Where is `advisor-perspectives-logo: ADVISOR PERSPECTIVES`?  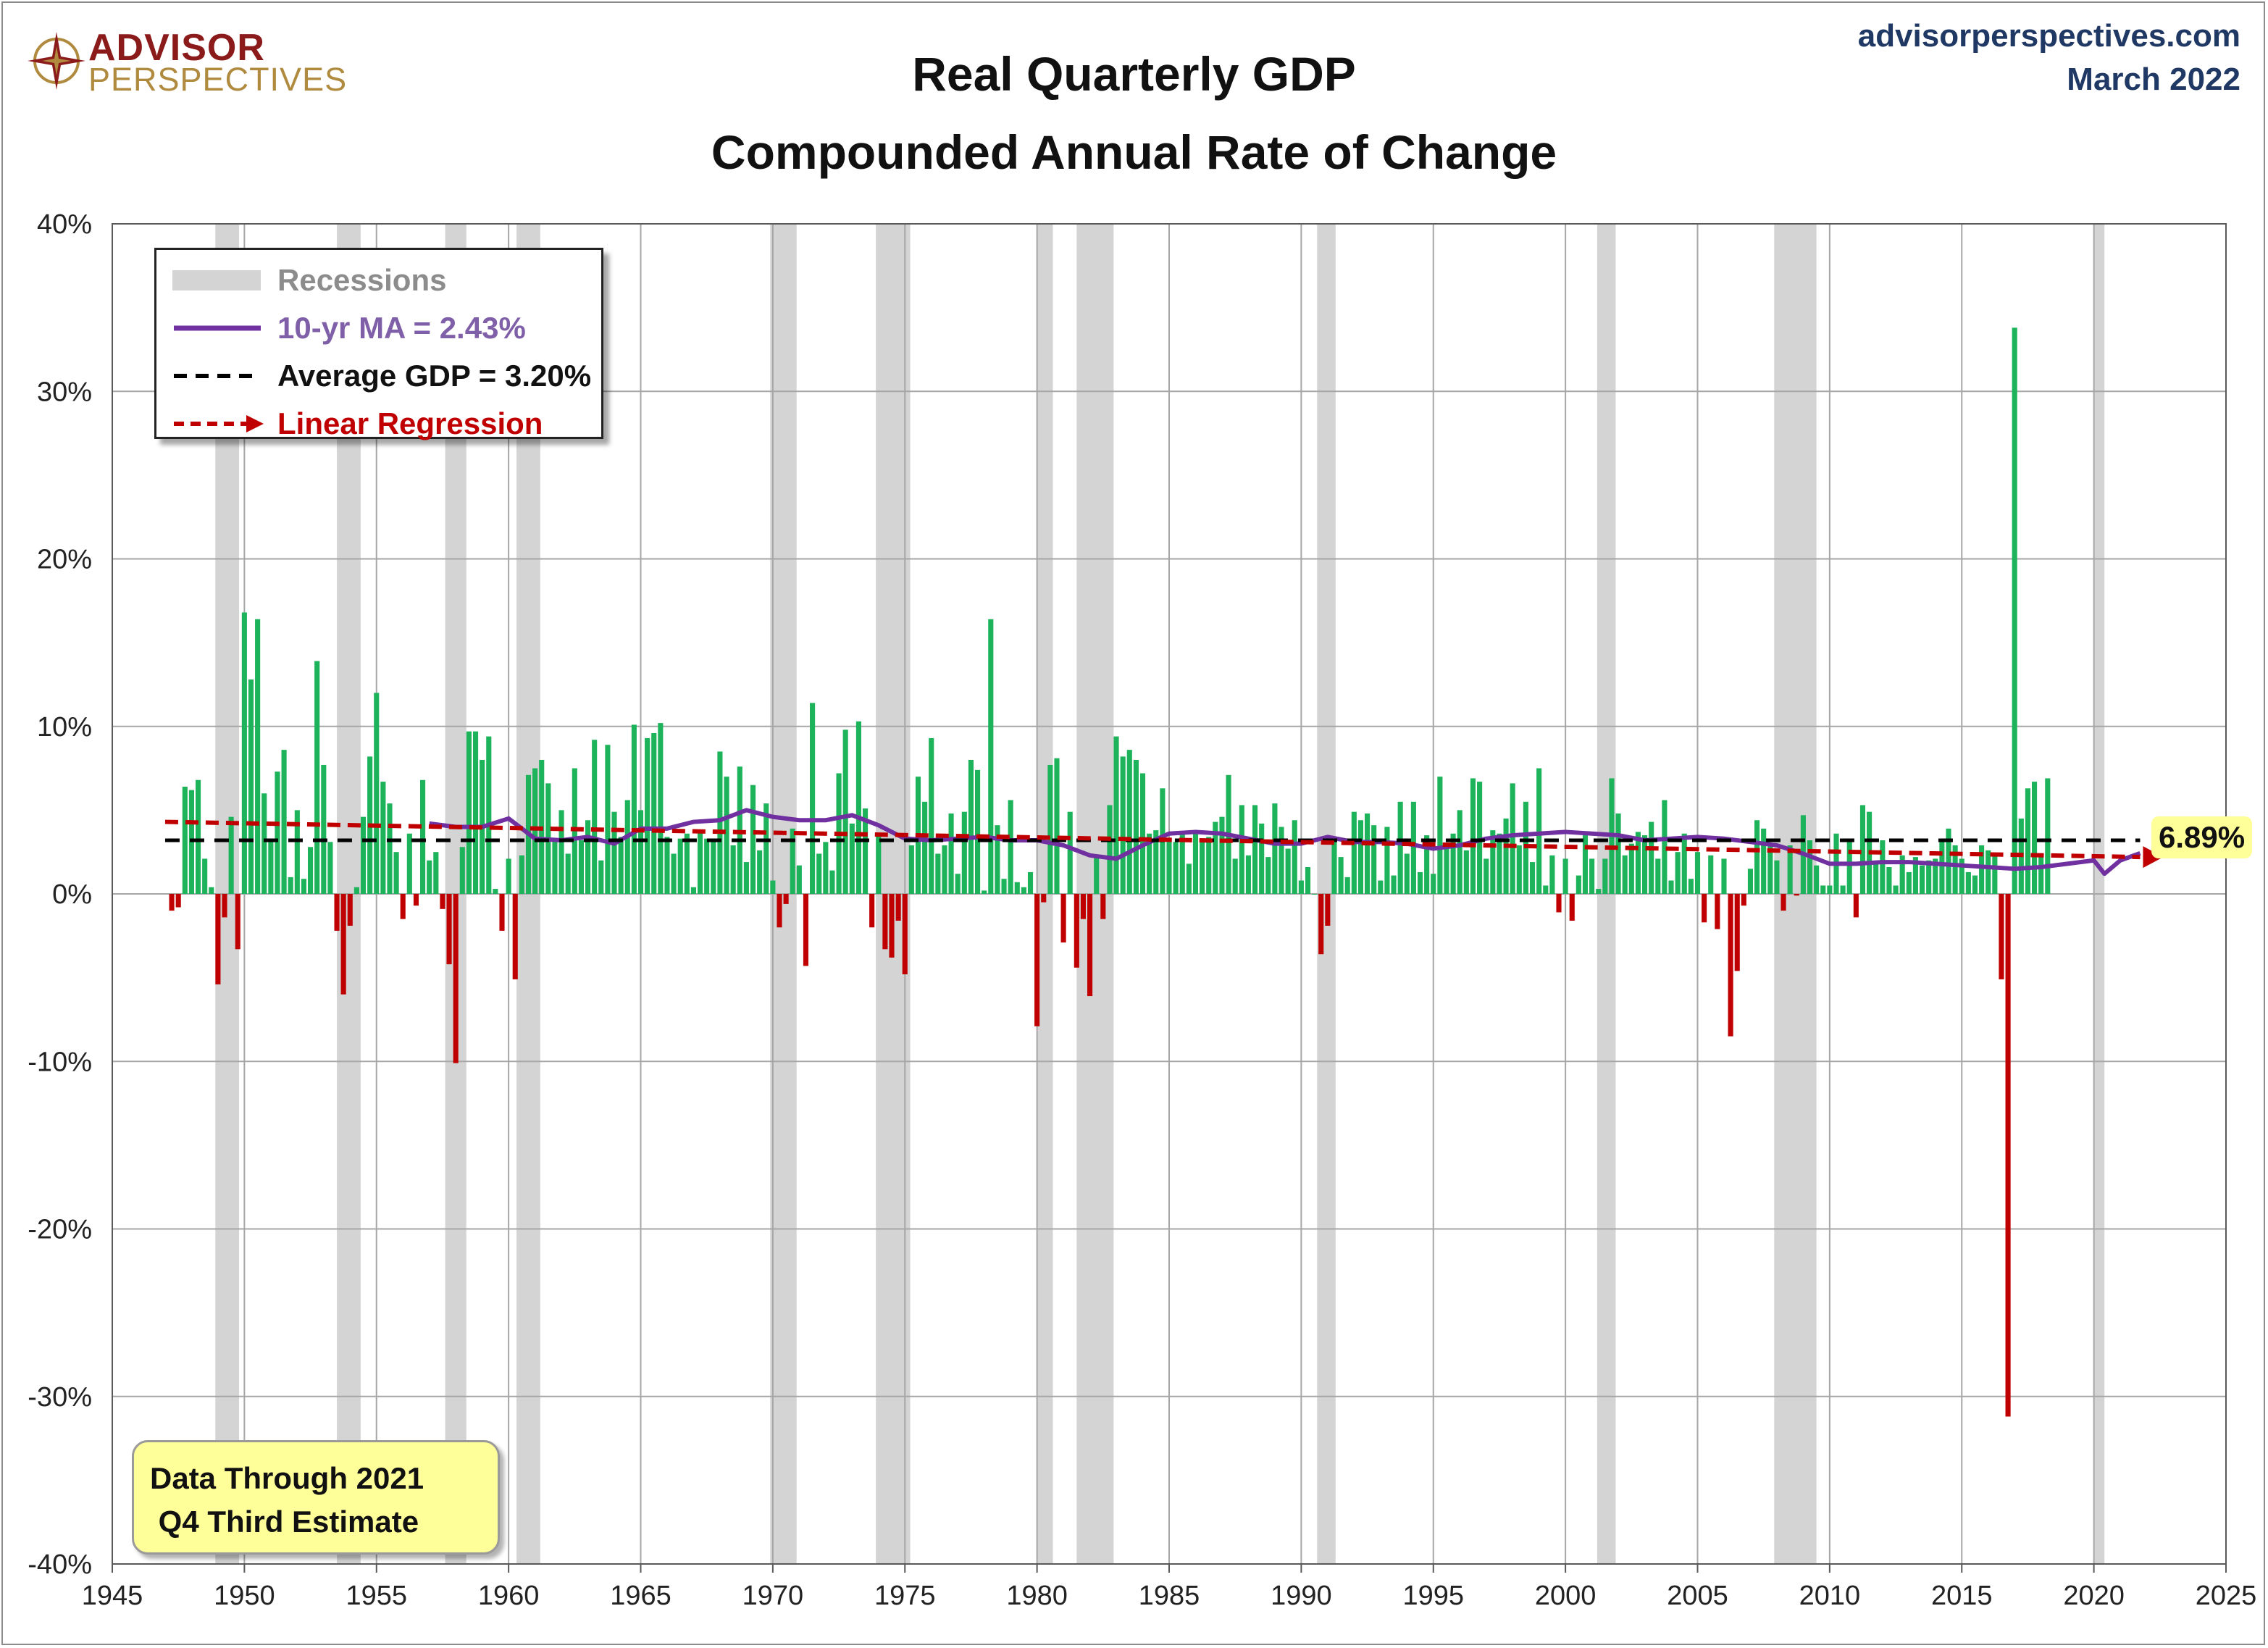 advisor-perspectives-logo: ADVISOR PERSPECTIVES is located at coordinates (186, 59).